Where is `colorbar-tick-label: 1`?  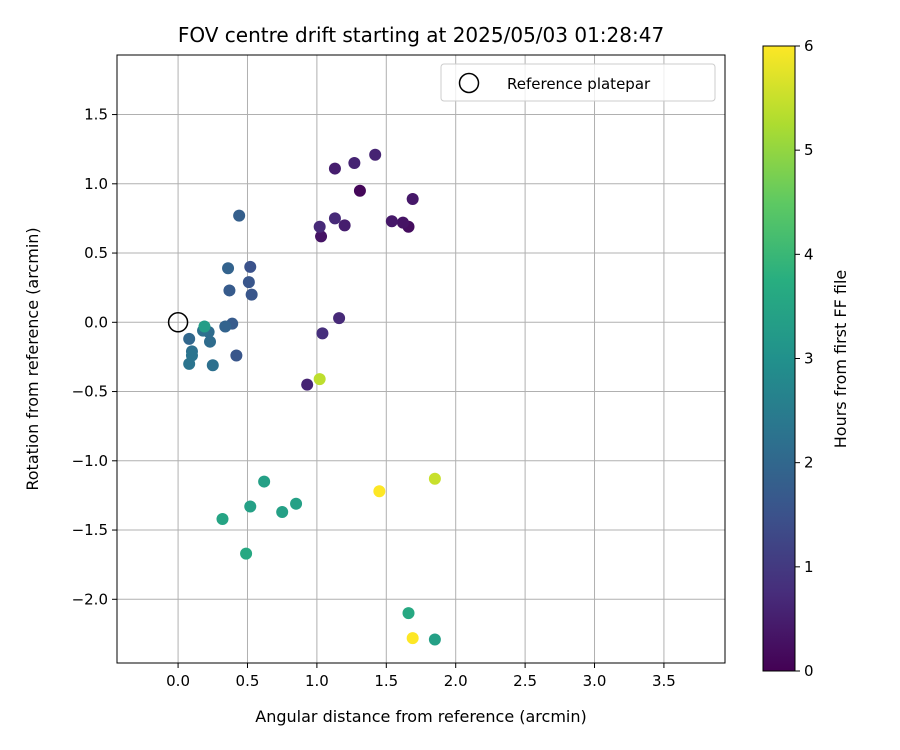 colorbar-tick-label: 1 is located at coordinates (809, 567).